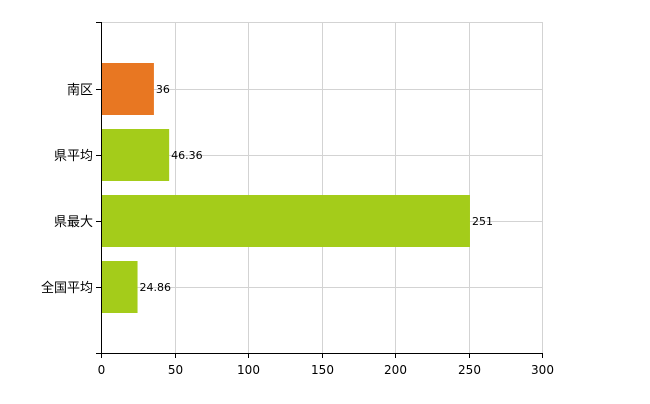  Describe the element at coordinates (163, 89) in the screenshot. I see `data-label: 36` at that location.